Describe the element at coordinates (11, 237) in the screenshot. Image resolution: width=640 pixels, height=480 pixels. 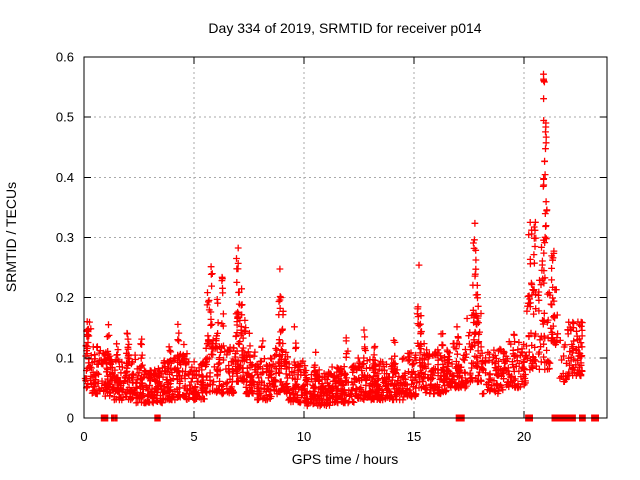
I see `y-axis-label: SRMTID / TECUs` at that location.